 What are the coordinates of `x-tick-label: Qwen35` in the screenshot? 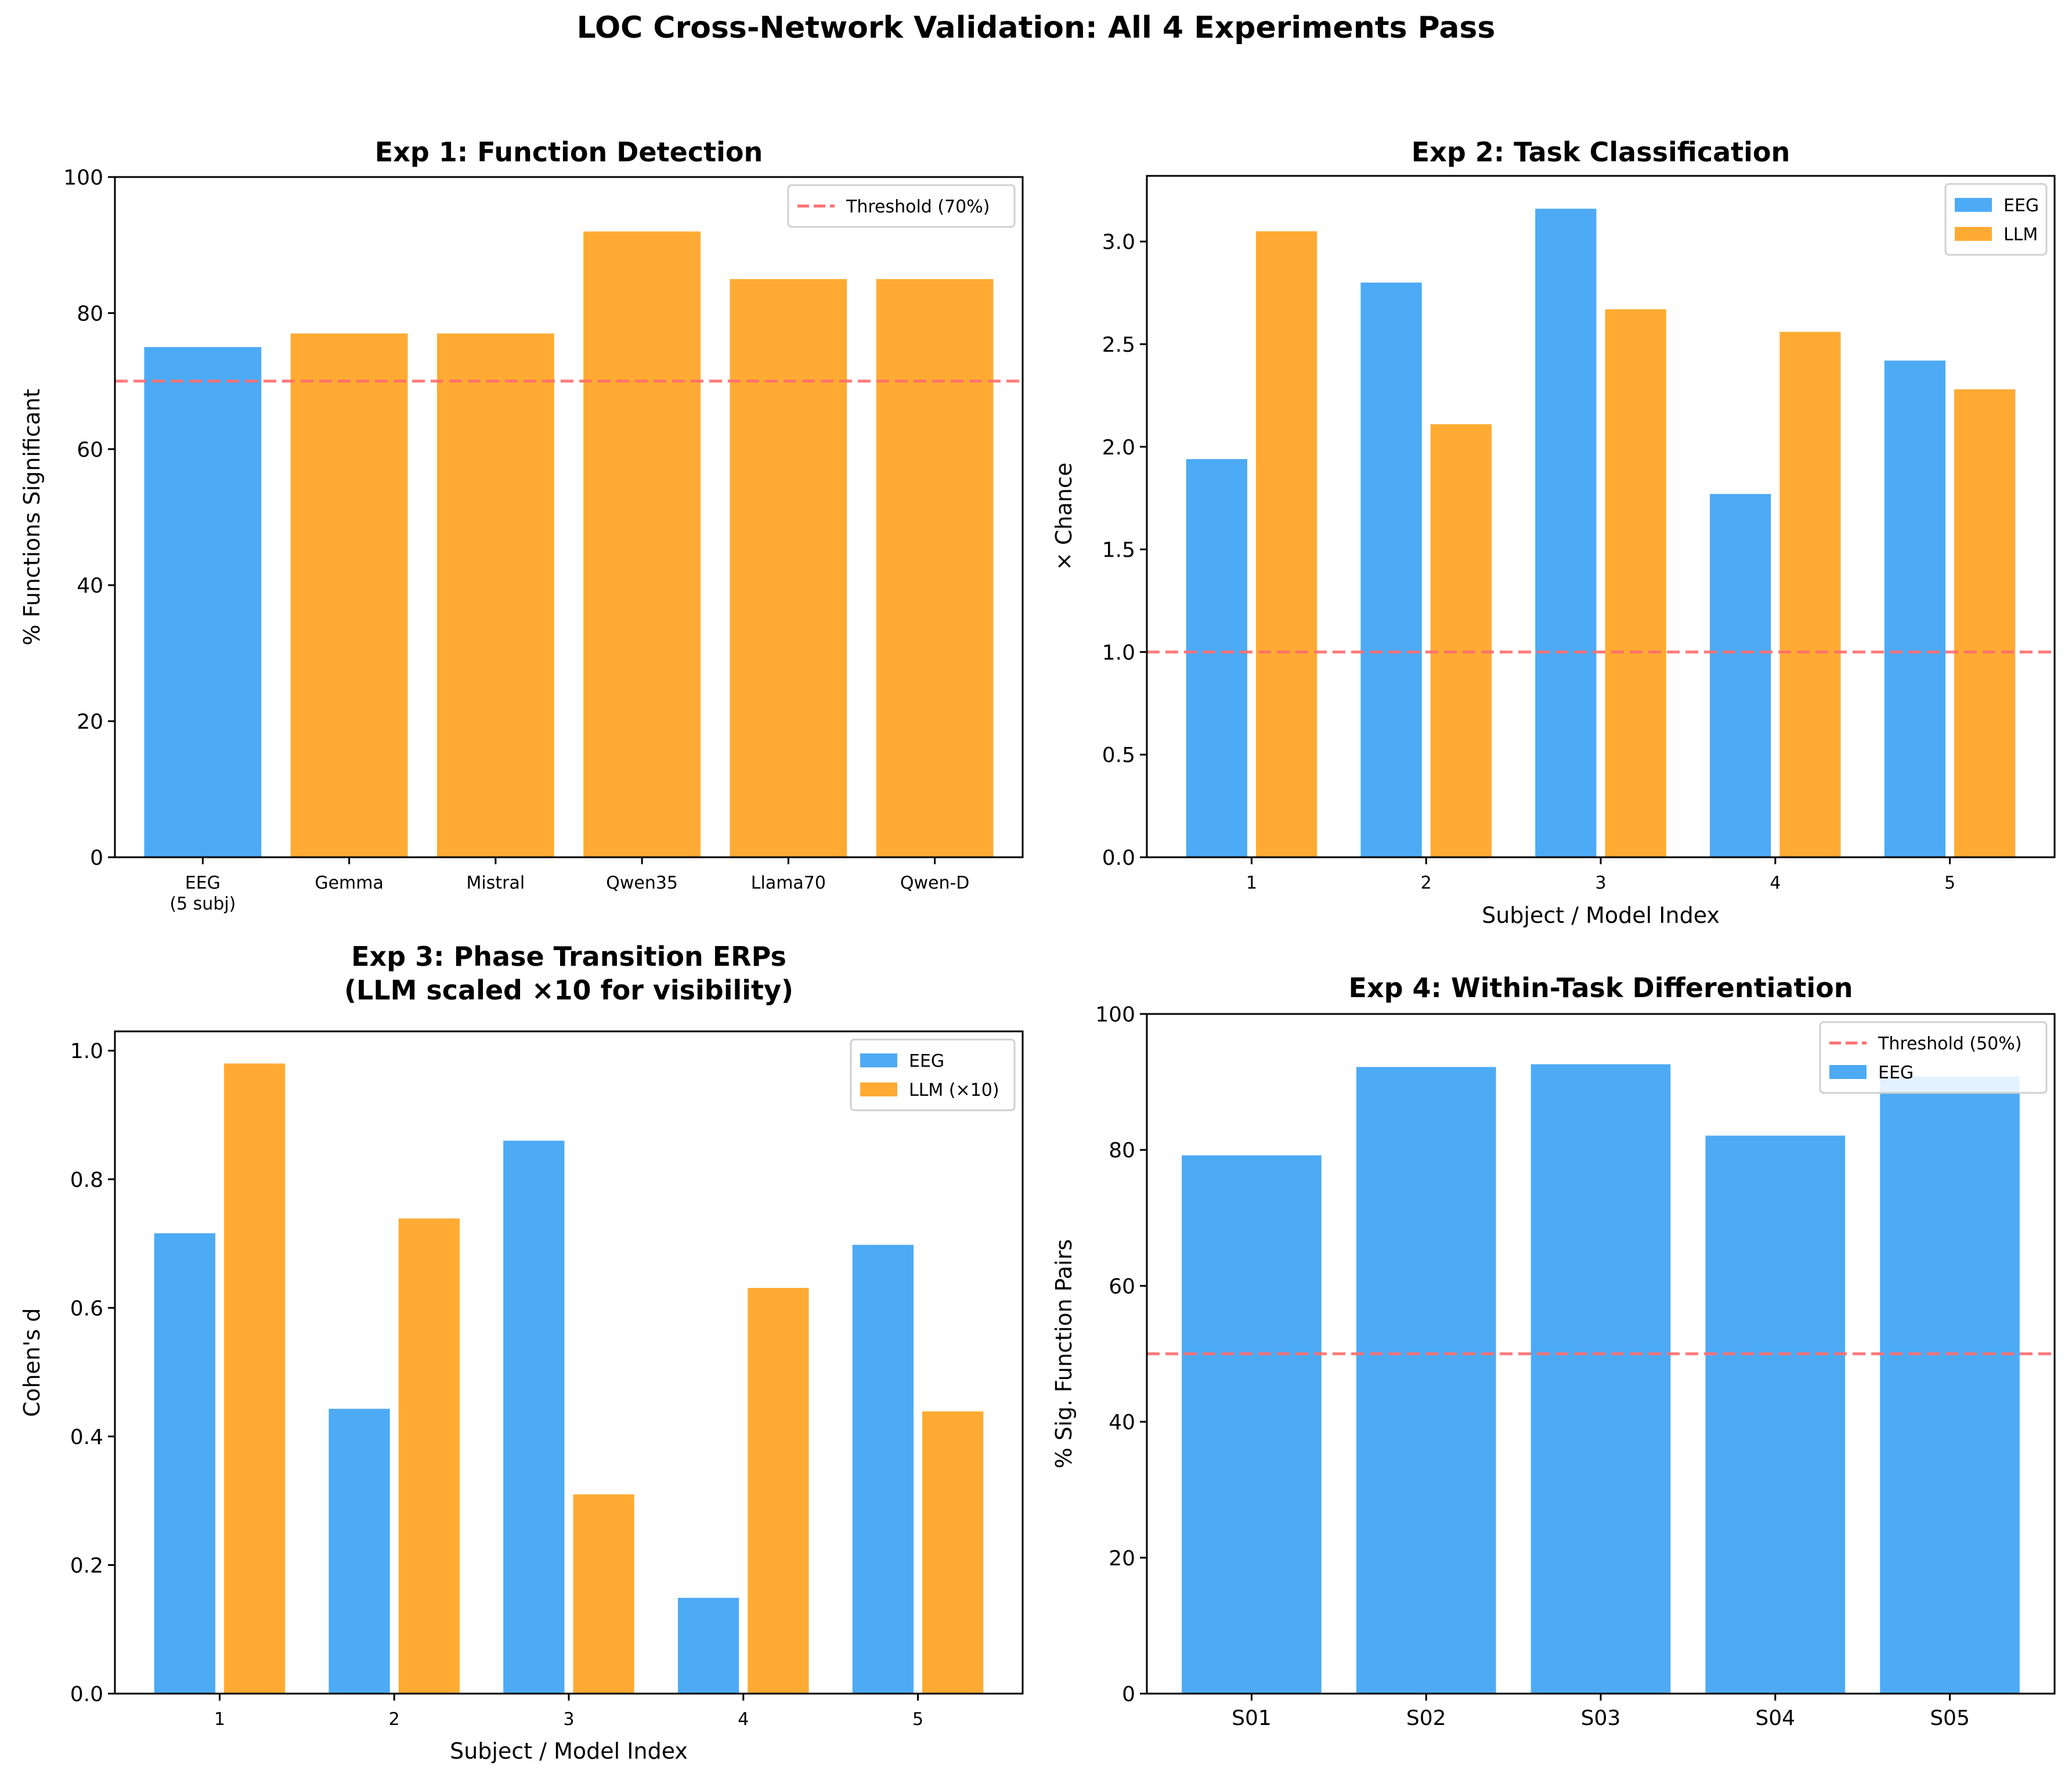 It's located at (642, 883).